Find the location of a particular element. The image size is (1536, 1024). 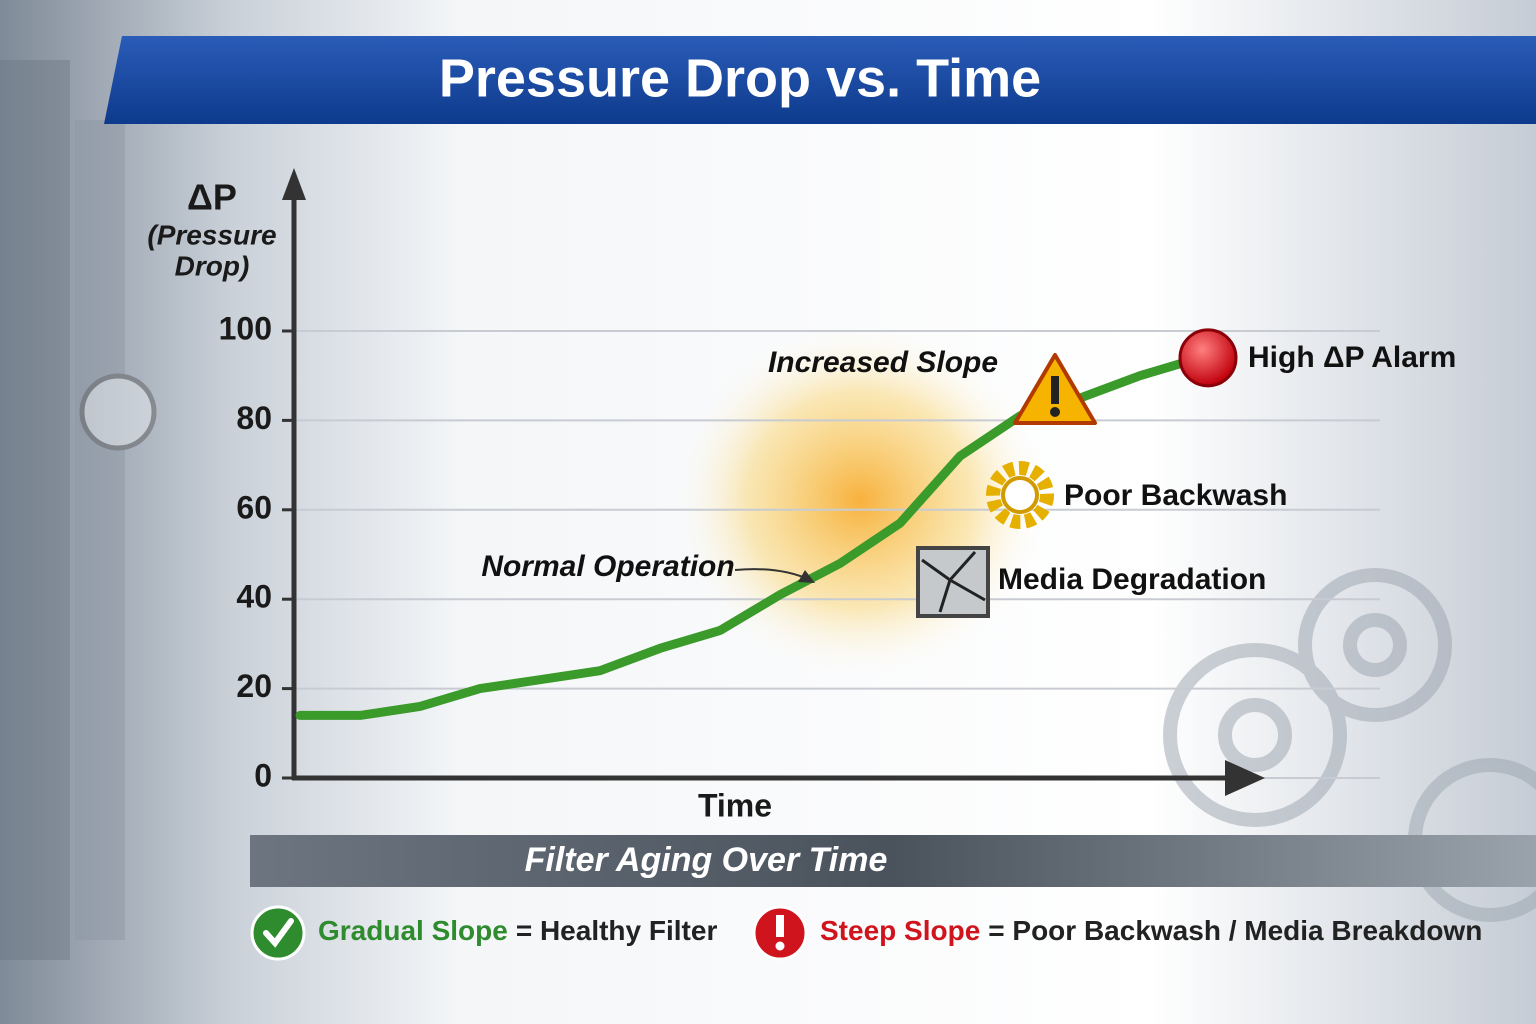

alarm-marker is located at coordinates (1208, 358).